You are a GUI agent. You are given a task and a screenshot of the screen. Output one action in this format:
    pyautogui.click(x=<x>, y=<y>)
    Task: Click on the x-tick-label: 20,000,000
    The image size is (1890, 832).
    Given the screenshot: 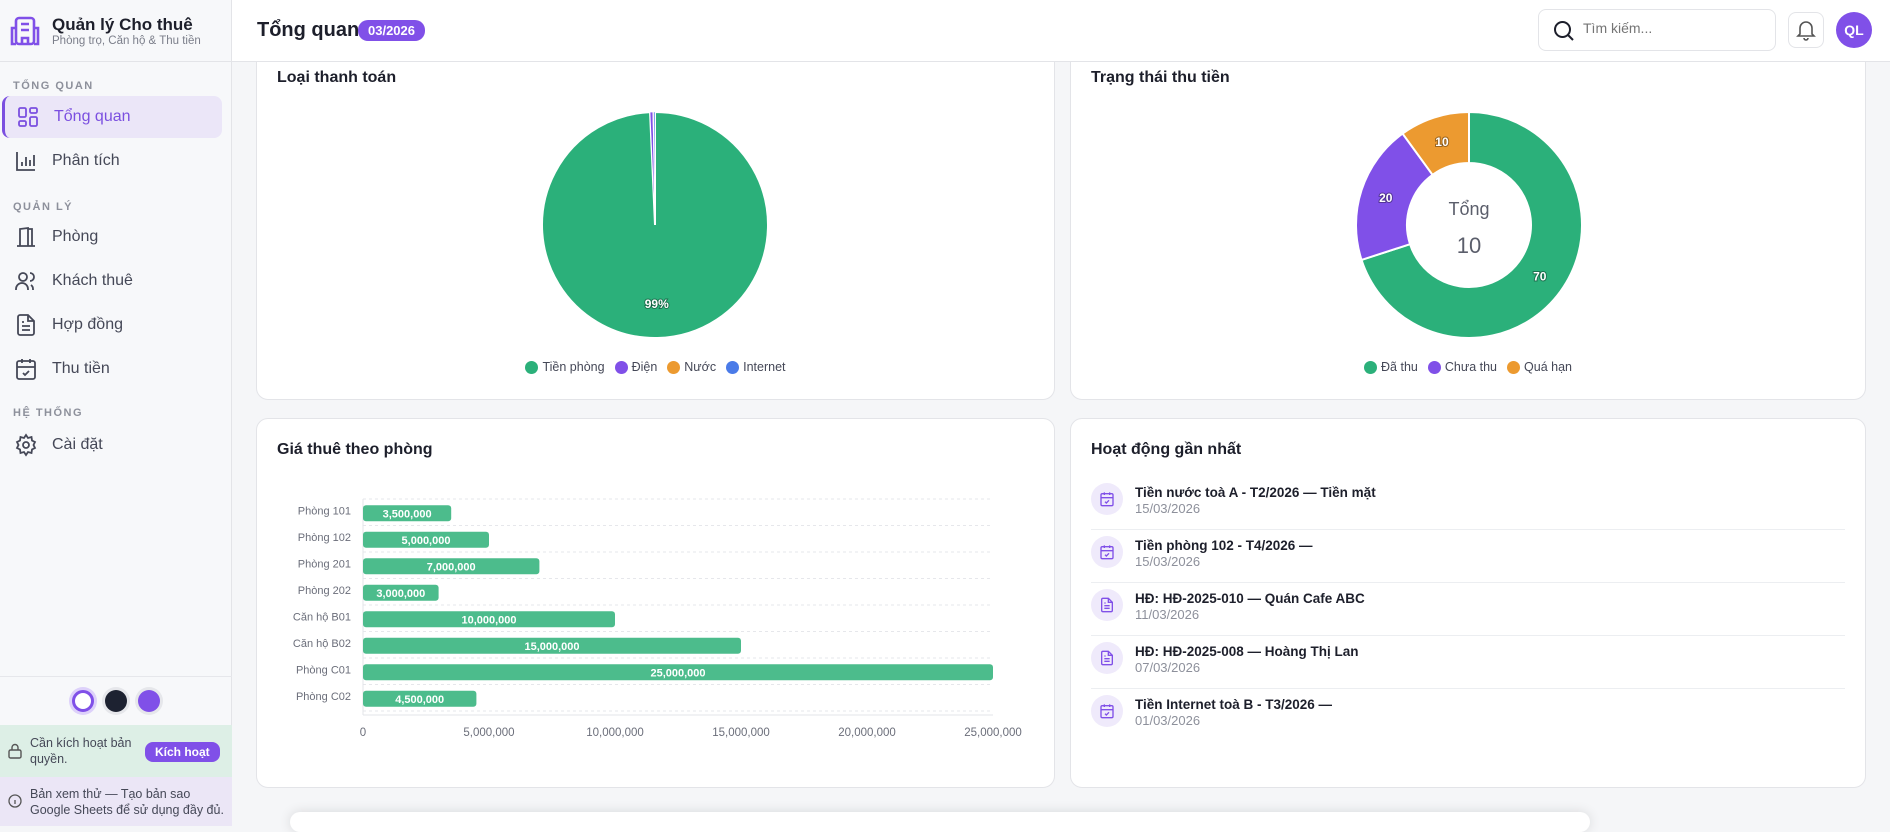 What is the action you would take?
    pyautogui.click(x=867, y=733)
    